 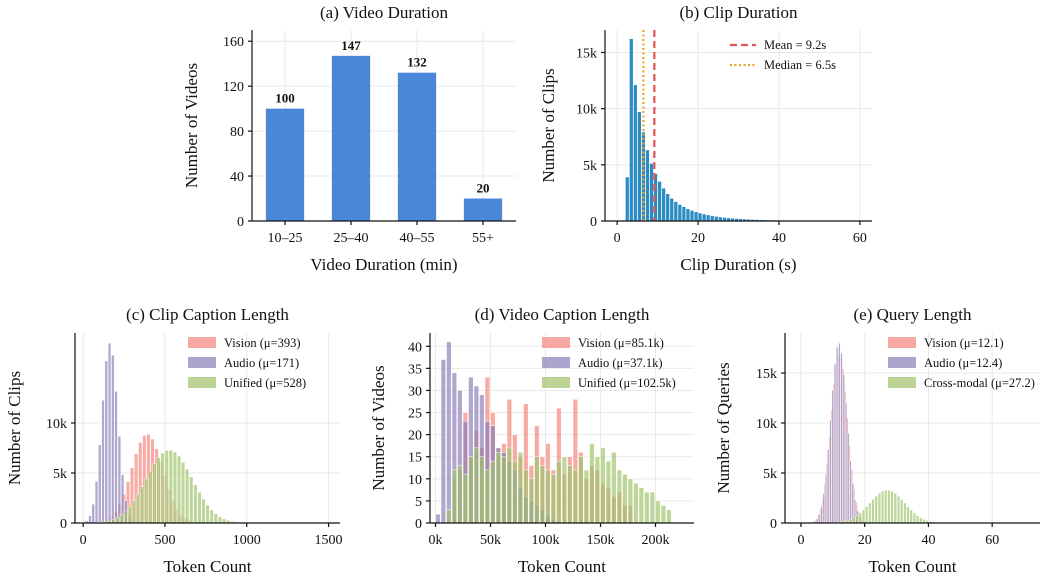 What do you see at coordinates (237, 177) in the screenshot?
I see `y-tick-label: 40` at bounding box center [237, 177].